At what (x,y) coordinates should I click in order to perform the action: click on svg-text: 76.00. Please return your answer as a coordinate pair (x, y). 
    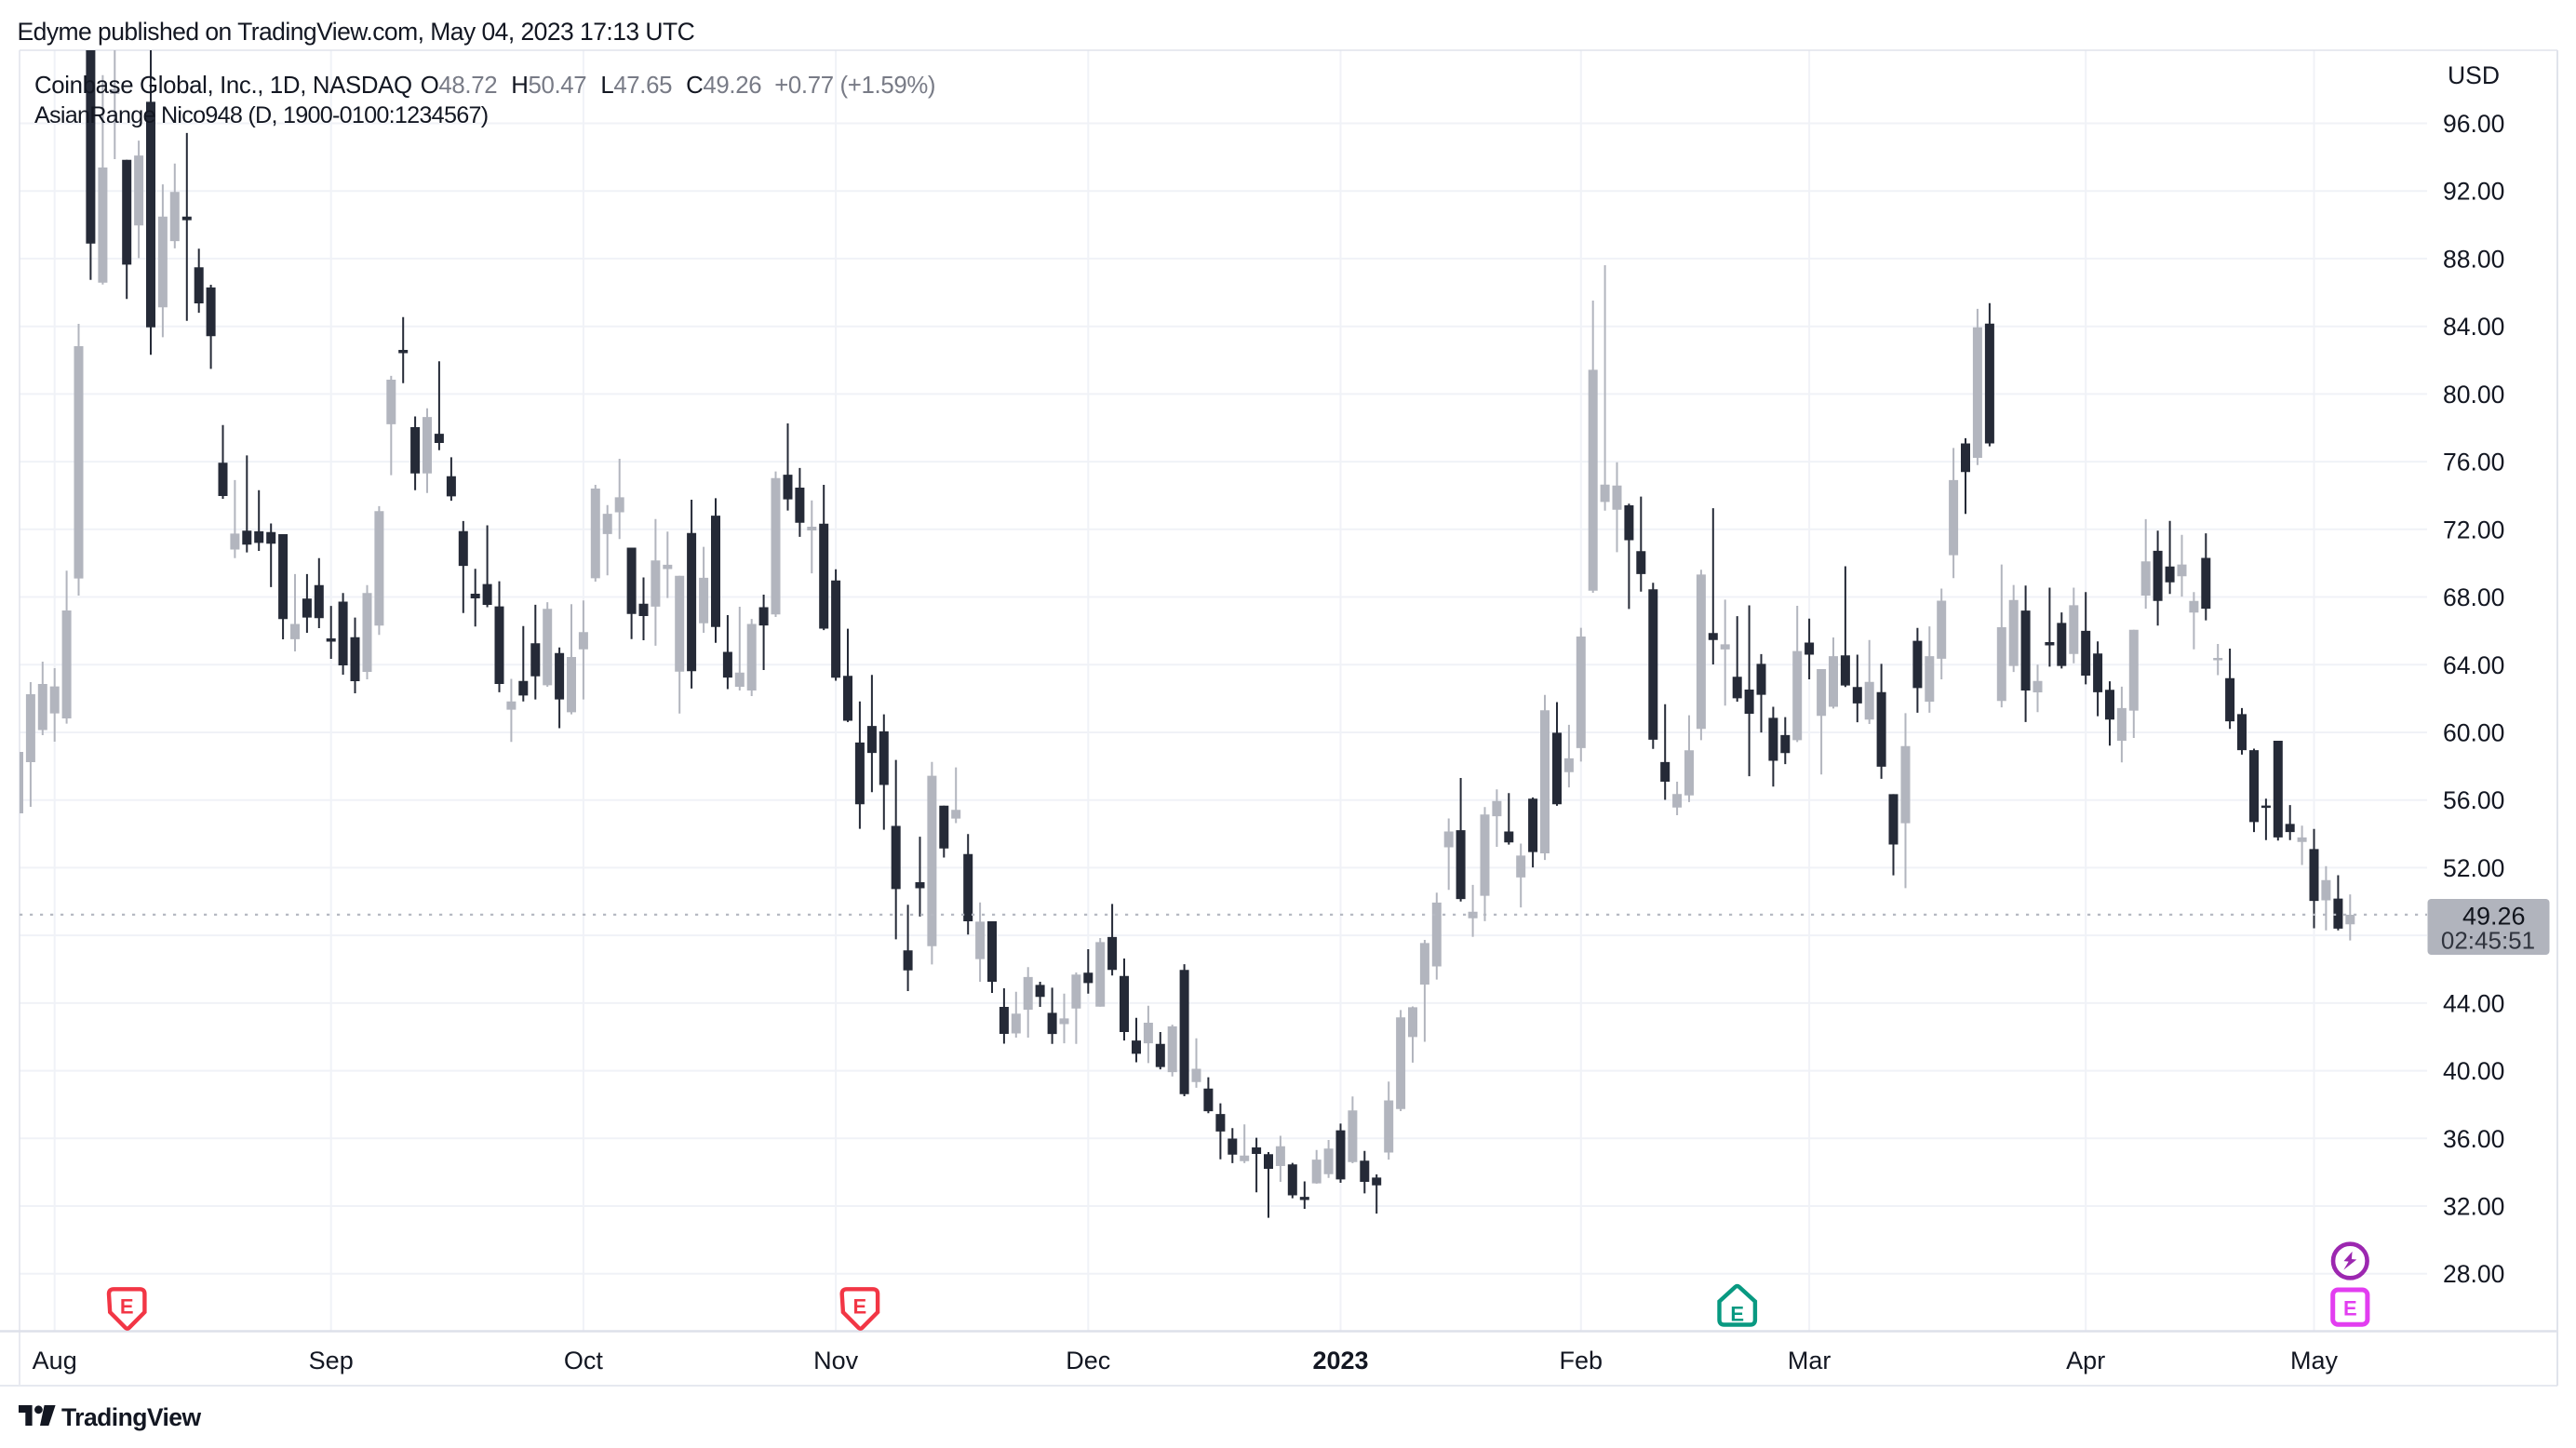
    Looking at the image, I should click on (2473, 462).